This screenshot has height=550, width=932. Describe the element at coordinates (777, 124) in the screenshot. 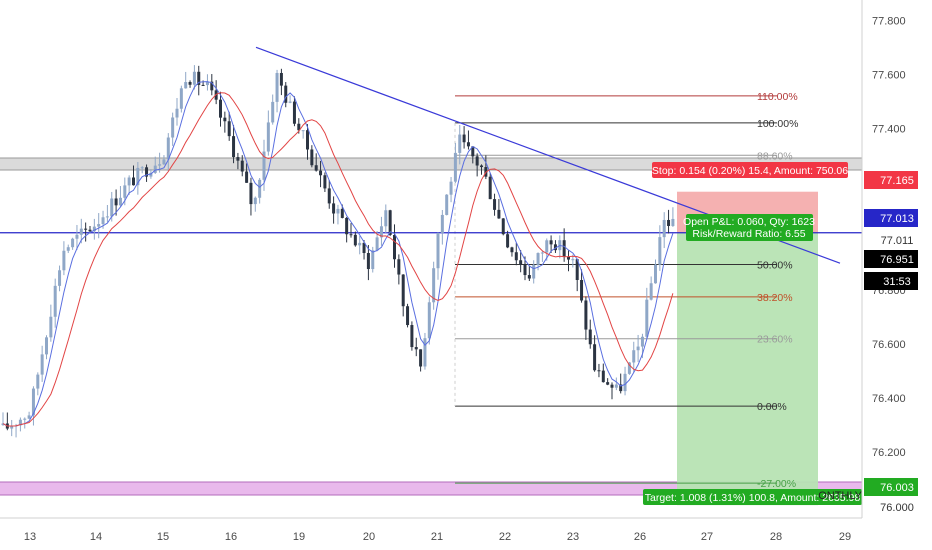

I see `fib-level-label: 100.00%` at that location.